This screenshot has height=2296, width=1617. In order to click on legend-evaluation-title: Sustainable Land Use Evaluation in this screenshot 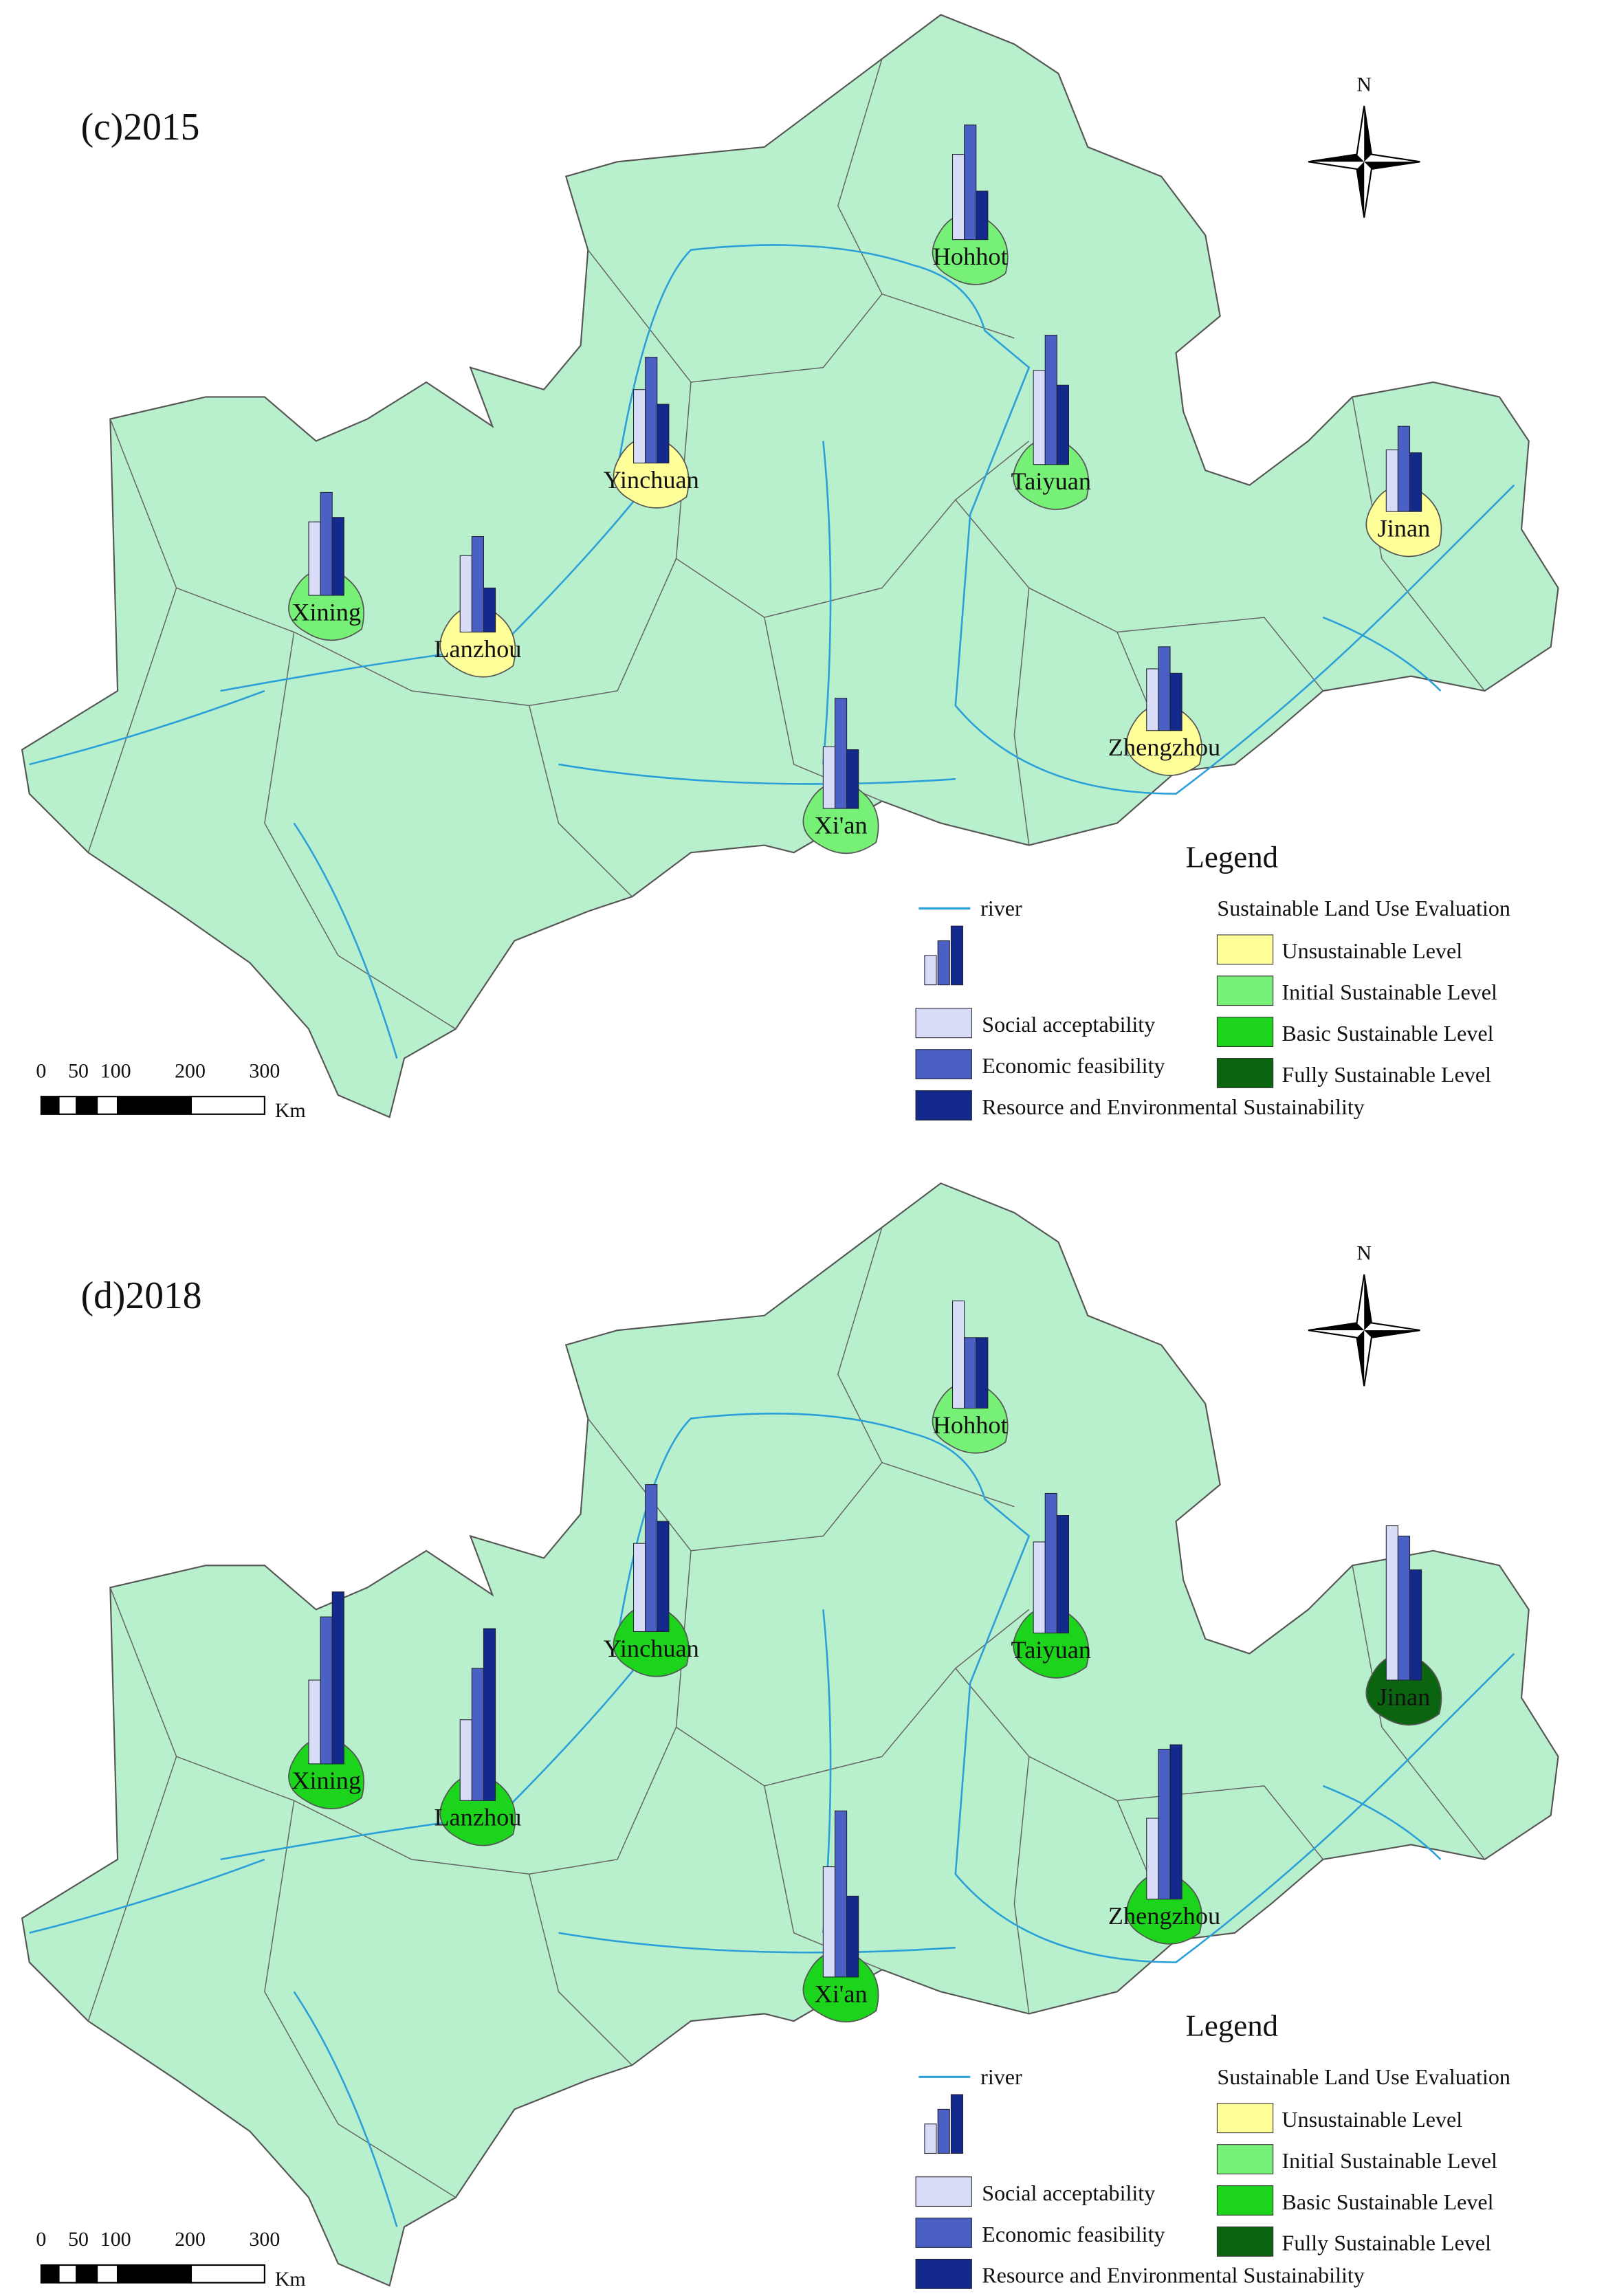, I will do `click(1363, 2076)`.